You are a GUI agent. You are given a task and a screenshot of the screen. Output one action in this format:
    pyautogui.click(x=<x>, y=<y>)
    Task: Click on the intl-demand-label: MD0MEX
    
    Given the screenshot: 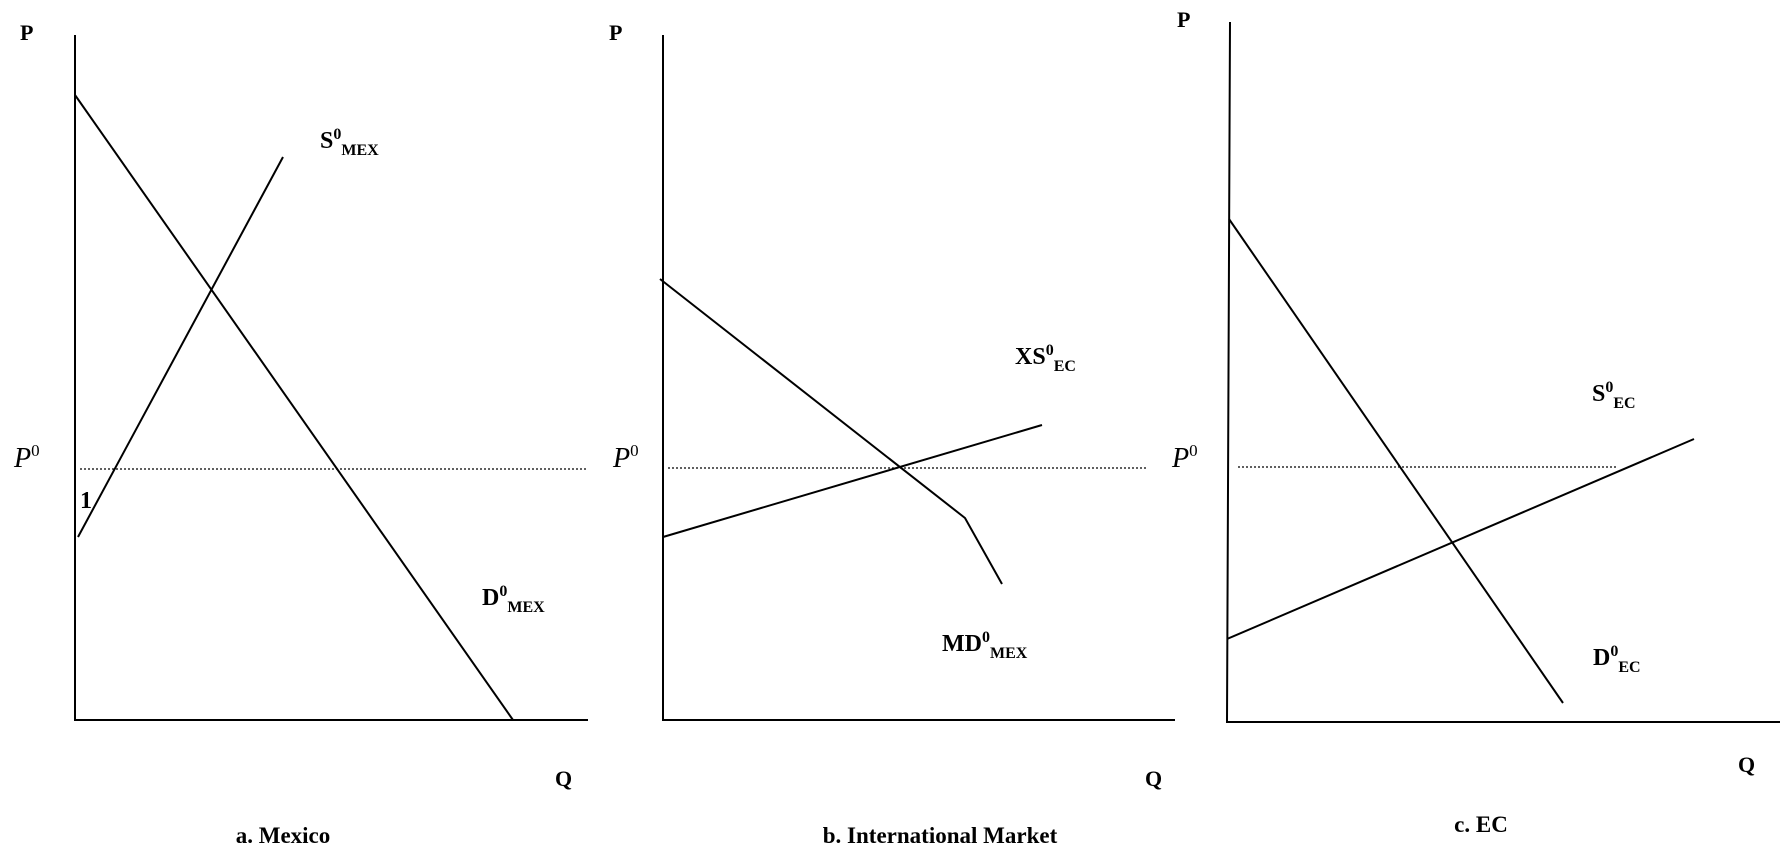 What is the action you would take?
    pyautogui.click(x=985, y=645)
    